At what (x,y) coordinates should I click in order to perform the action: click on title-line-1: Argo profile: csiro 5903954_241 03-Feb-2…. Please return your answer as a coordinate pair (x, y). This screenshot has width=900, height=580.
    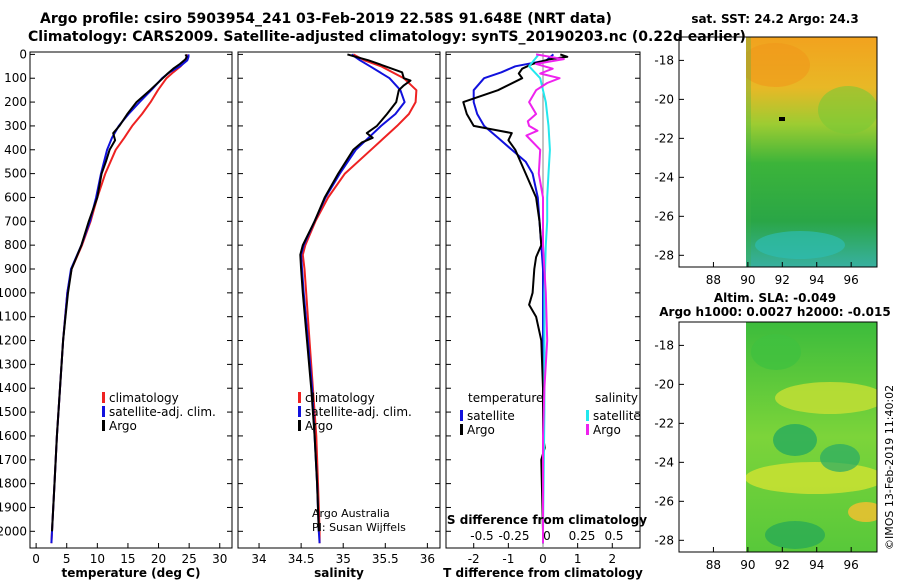
    Looking at the image, I should click on (326, 19).